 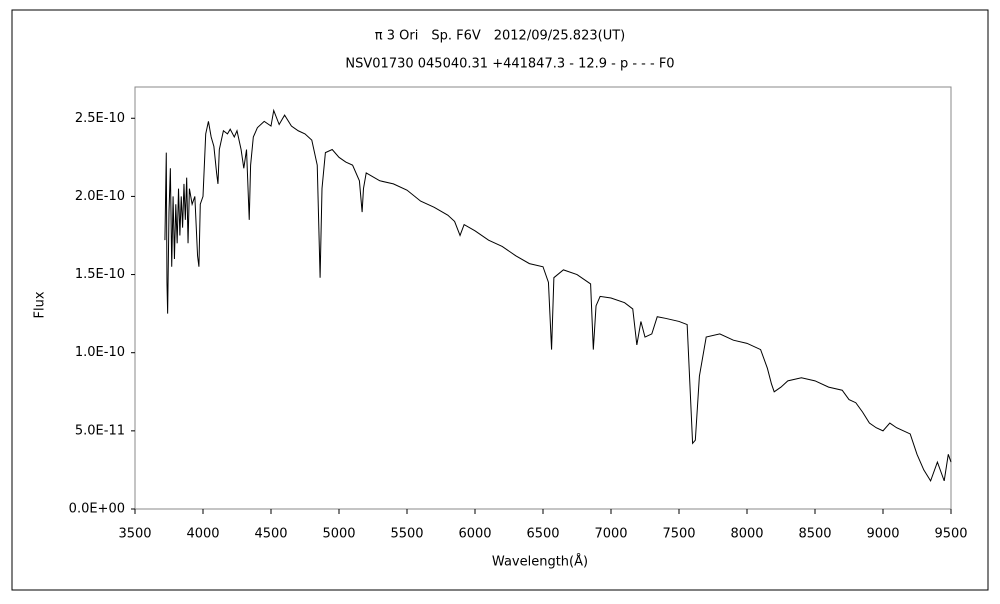 What do you see at coordinates (542, 534) in the screenshot?
I see `x-tick-label: 6500` at bounding box center [542, 534].